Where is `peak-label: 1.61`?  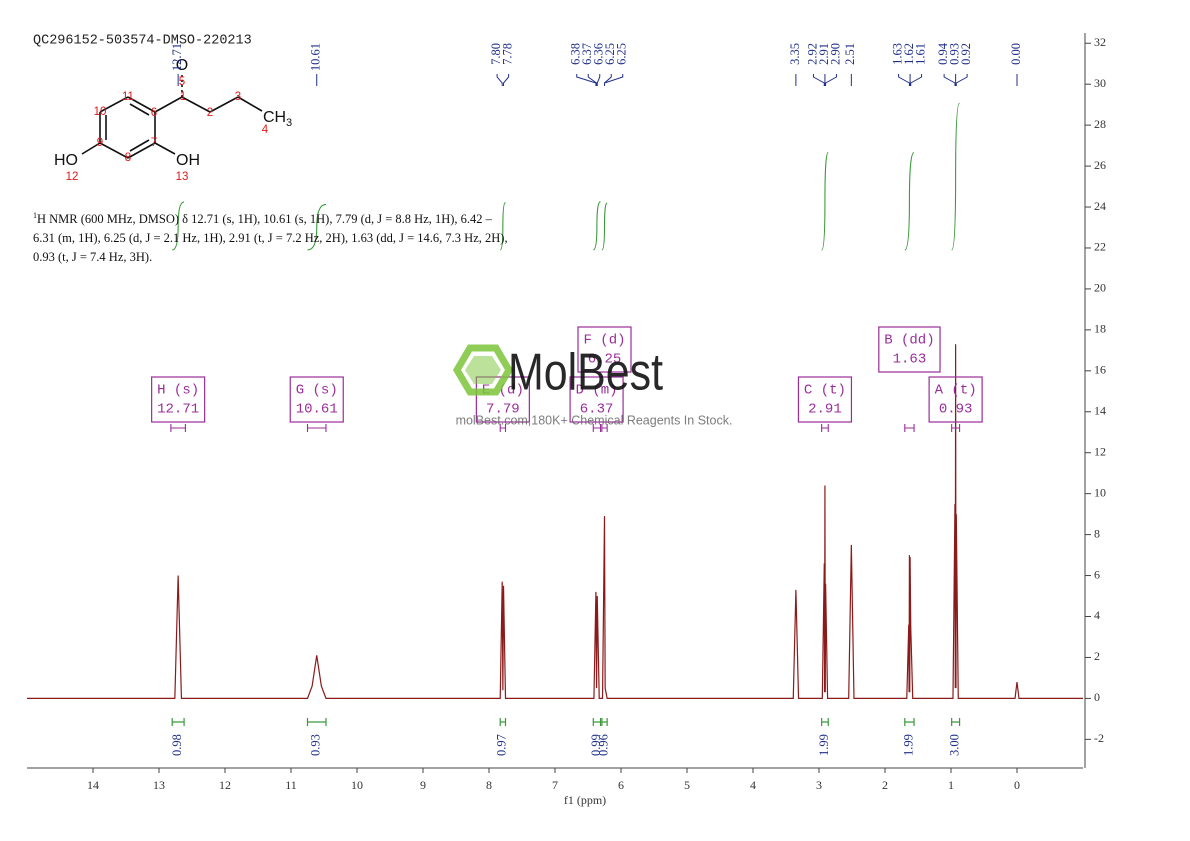 peak-label: 1.61 is located at coordinates (920, 54).